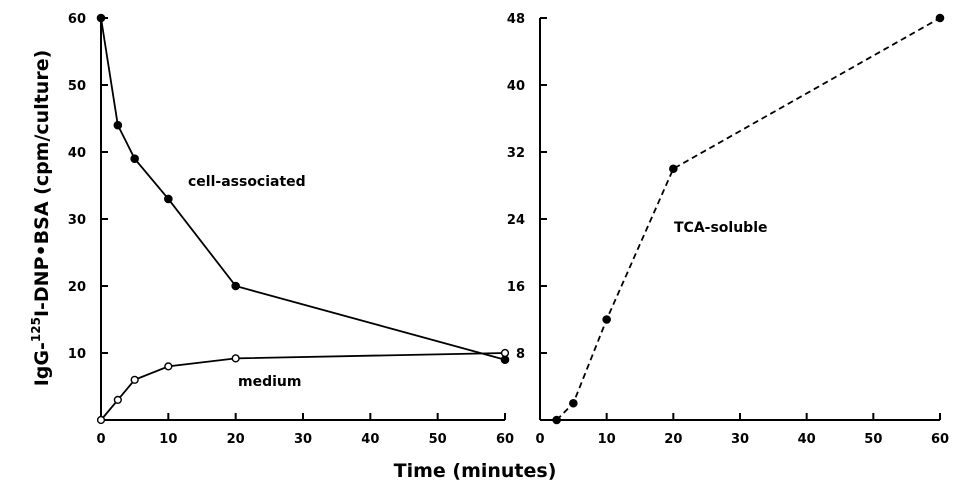 This screenshot has height=485, width=959. Describe the element at coordinates (475, 471) in the screenshot. I see `x-axis-title: Time (minutes)` at that location.